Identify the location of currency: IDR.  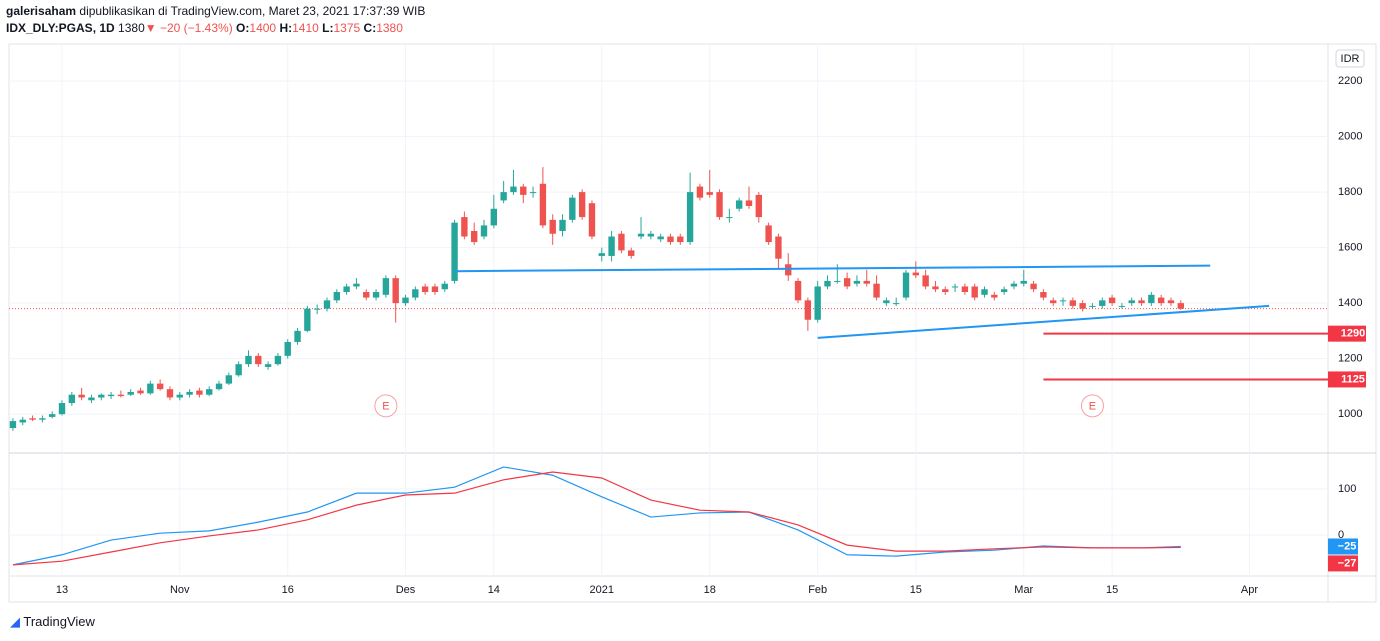
(1350, 59).